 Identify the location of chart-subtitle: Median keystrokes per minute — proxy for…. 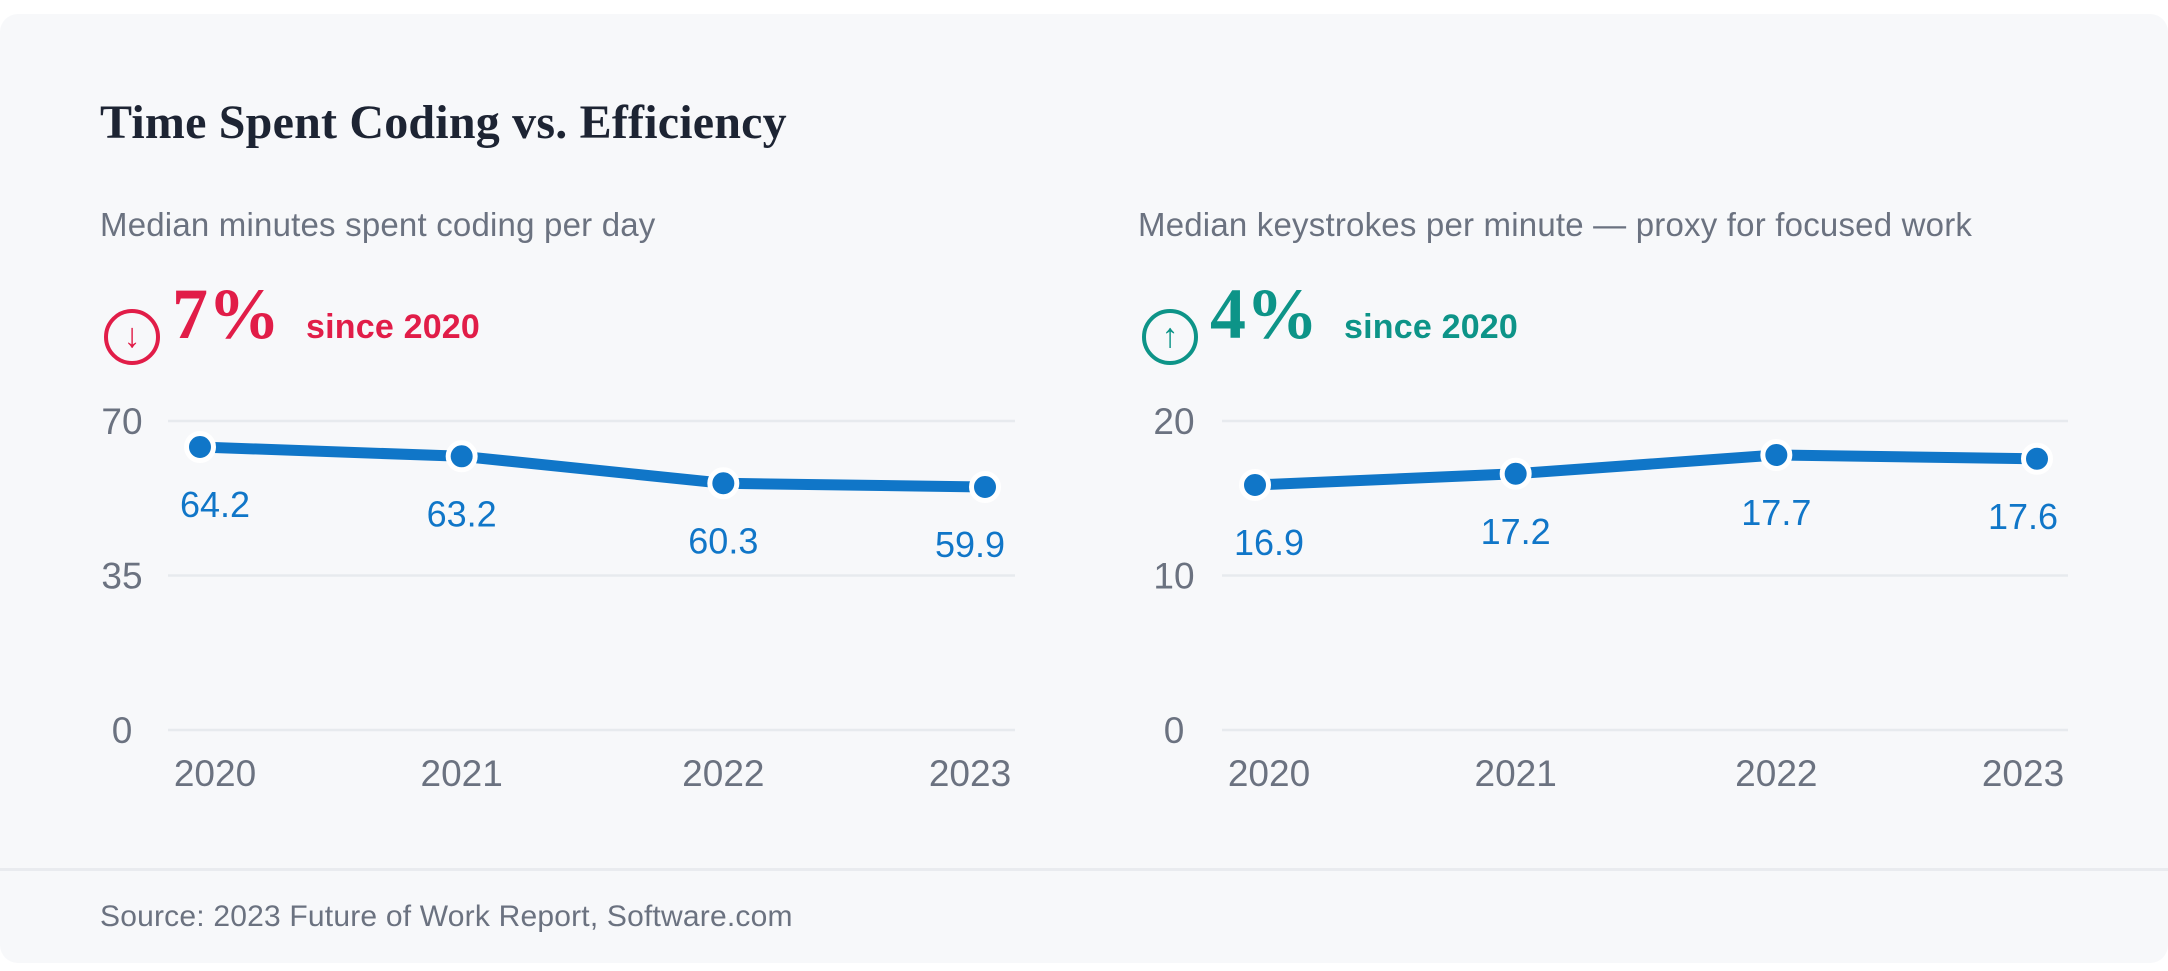
(1555, 224).